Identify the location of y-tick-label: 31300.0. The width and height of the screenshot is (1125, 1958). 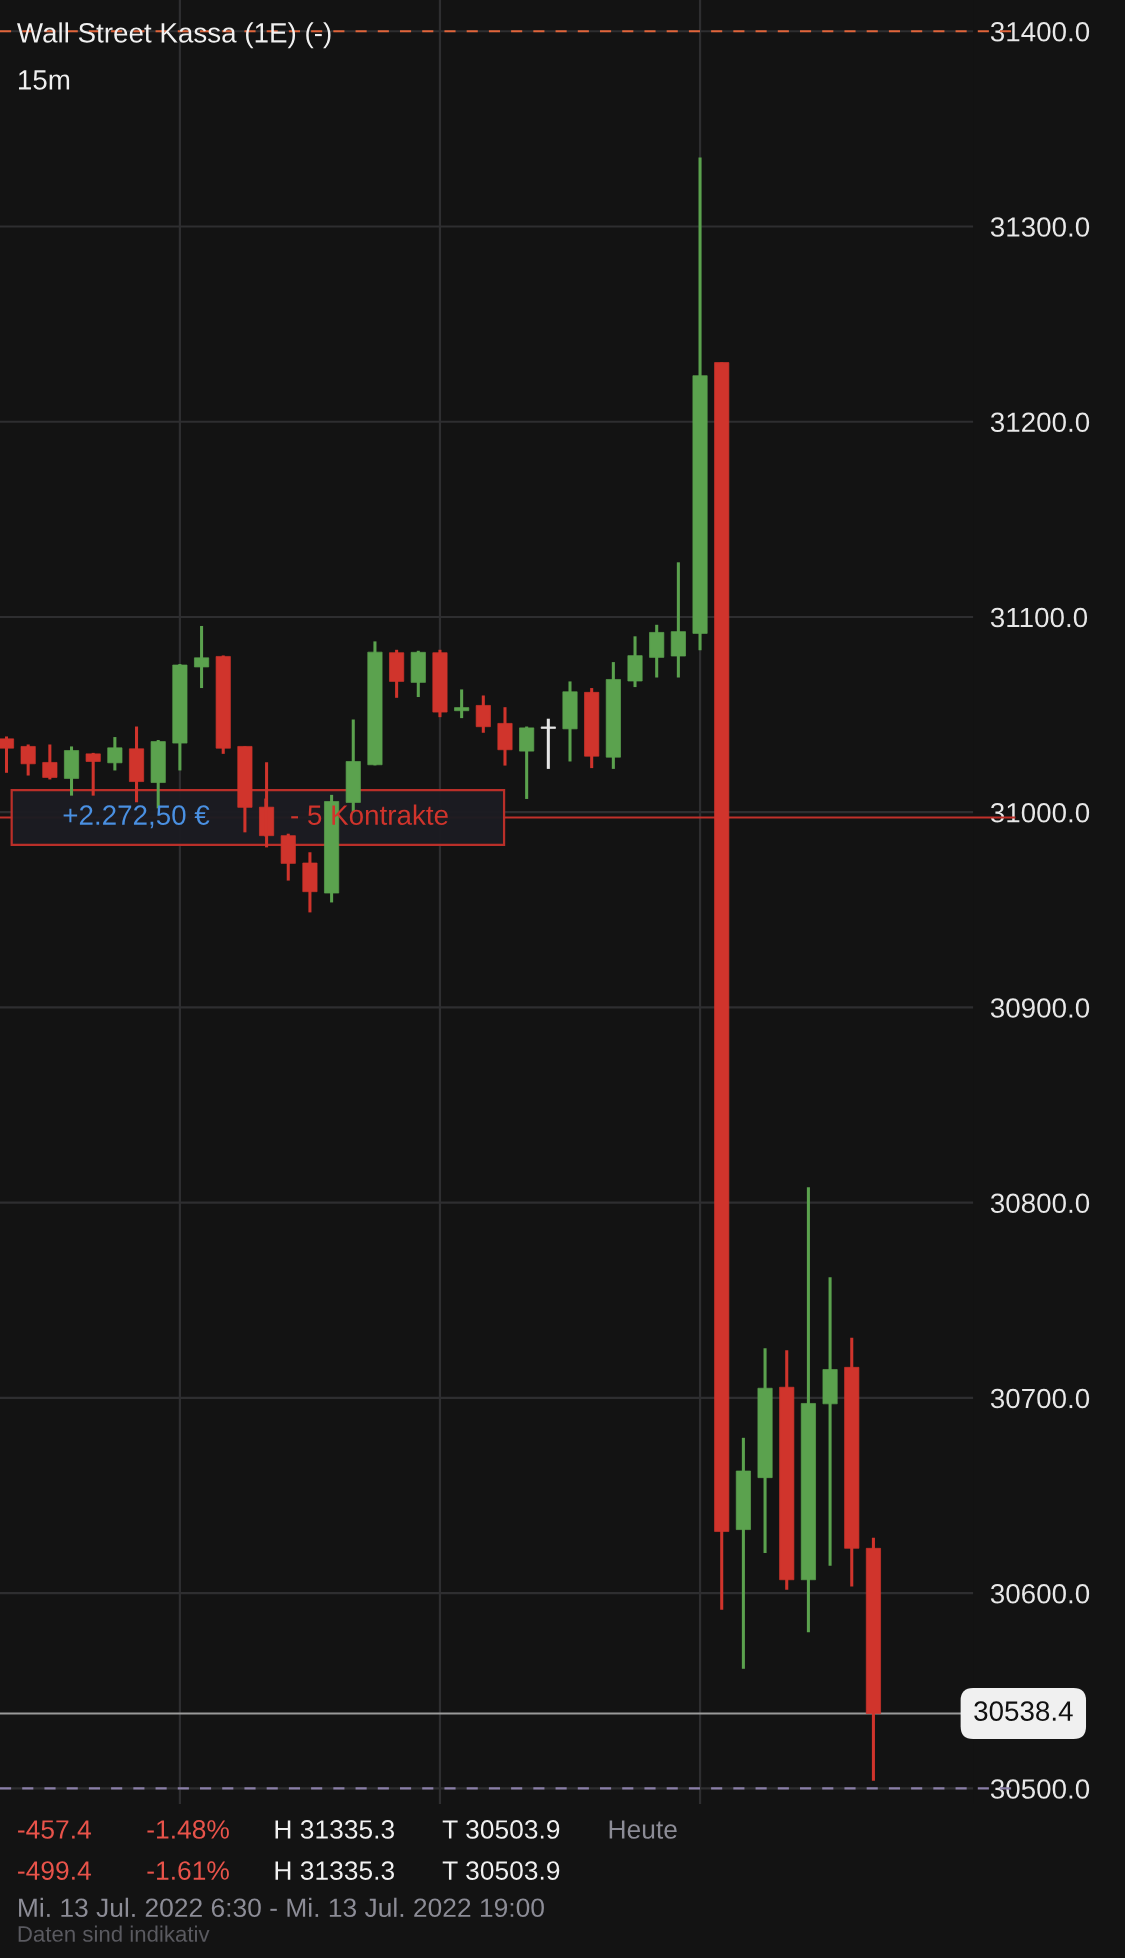
(1040, 227).